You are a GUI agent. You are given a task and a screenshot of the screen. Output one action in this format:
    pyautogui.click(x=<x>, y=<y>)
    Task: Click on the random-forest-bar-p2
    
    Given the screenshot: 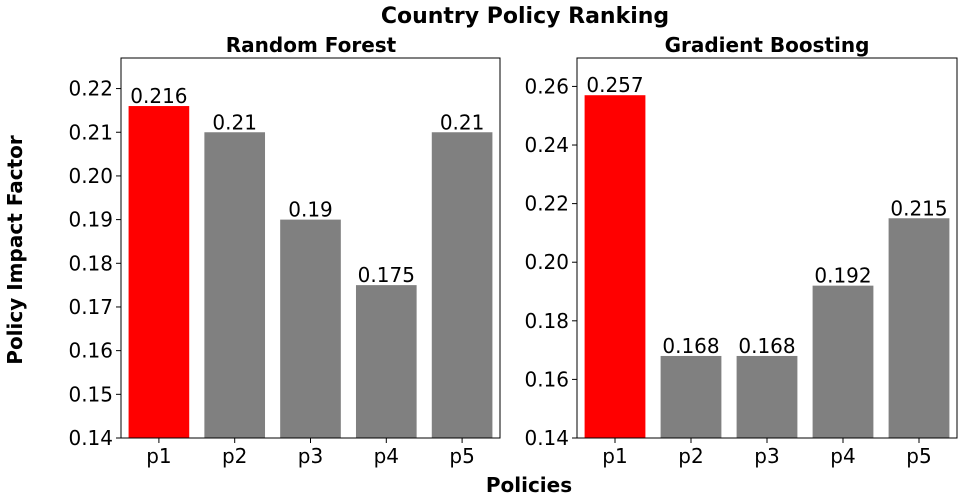 What is the action you would take?
    pyautogui.click(x=235, y=285)
    